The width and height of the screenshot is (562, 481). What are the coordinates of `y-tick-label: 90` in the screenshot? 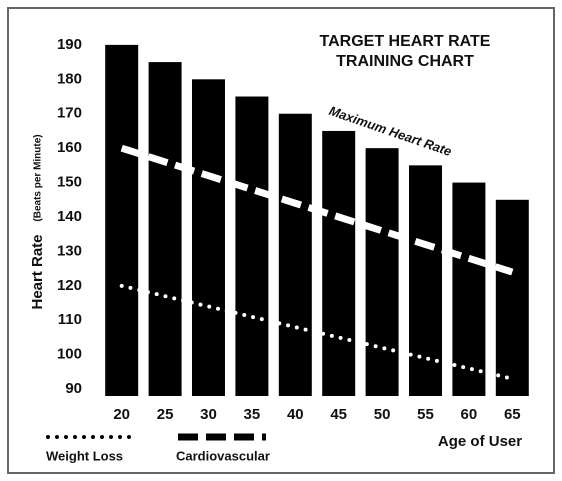 It's located at (73, 388).